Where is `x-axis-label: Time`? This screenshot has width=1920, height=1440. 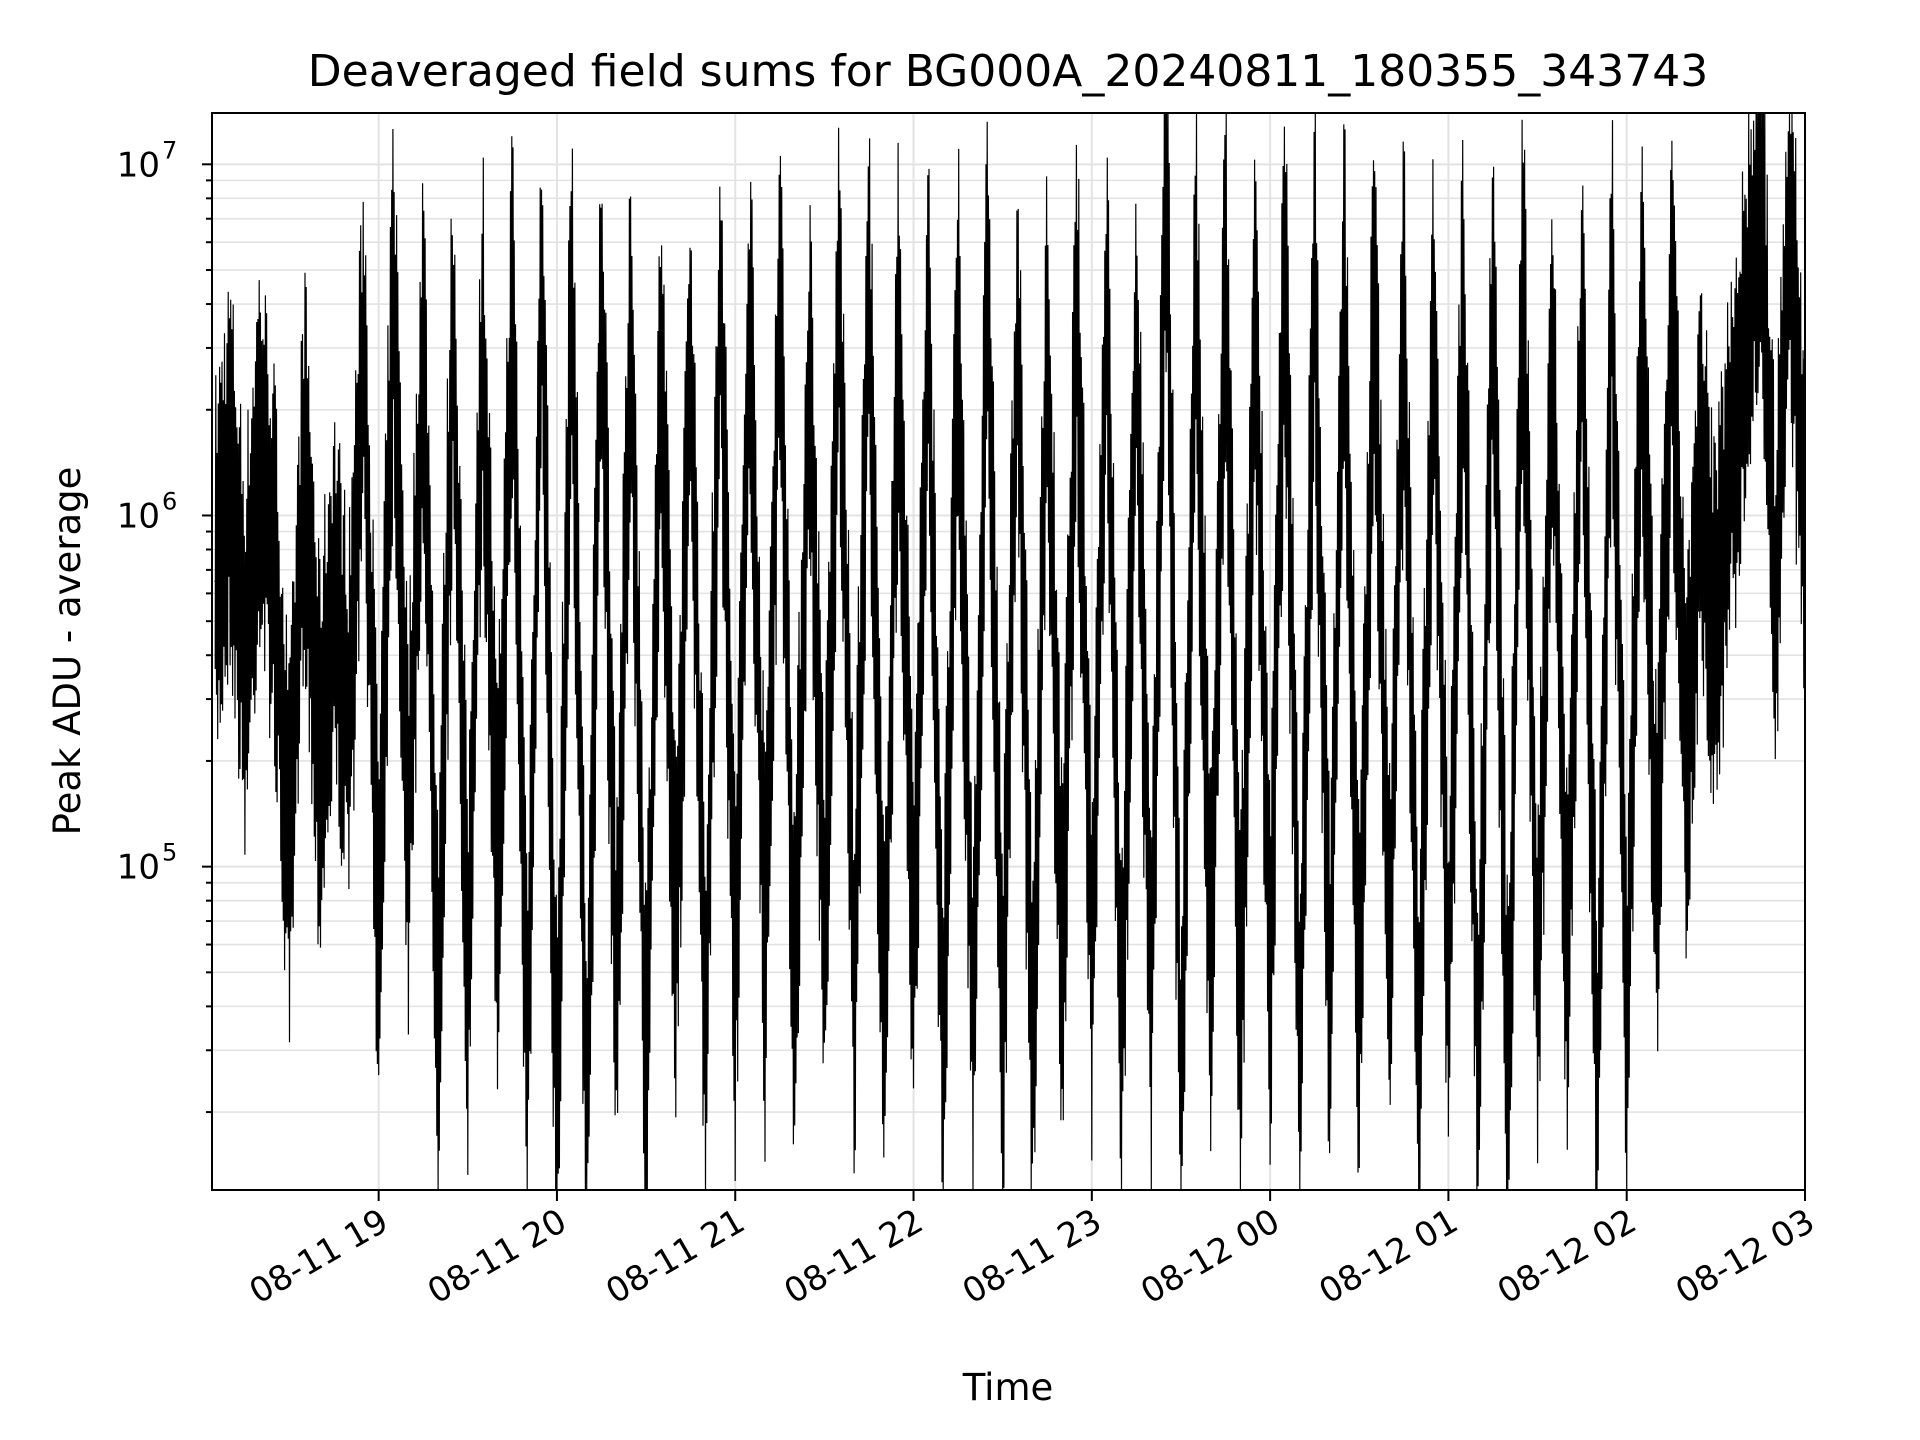 x-axis-label: Time is located at coordinates (1008, 1387).